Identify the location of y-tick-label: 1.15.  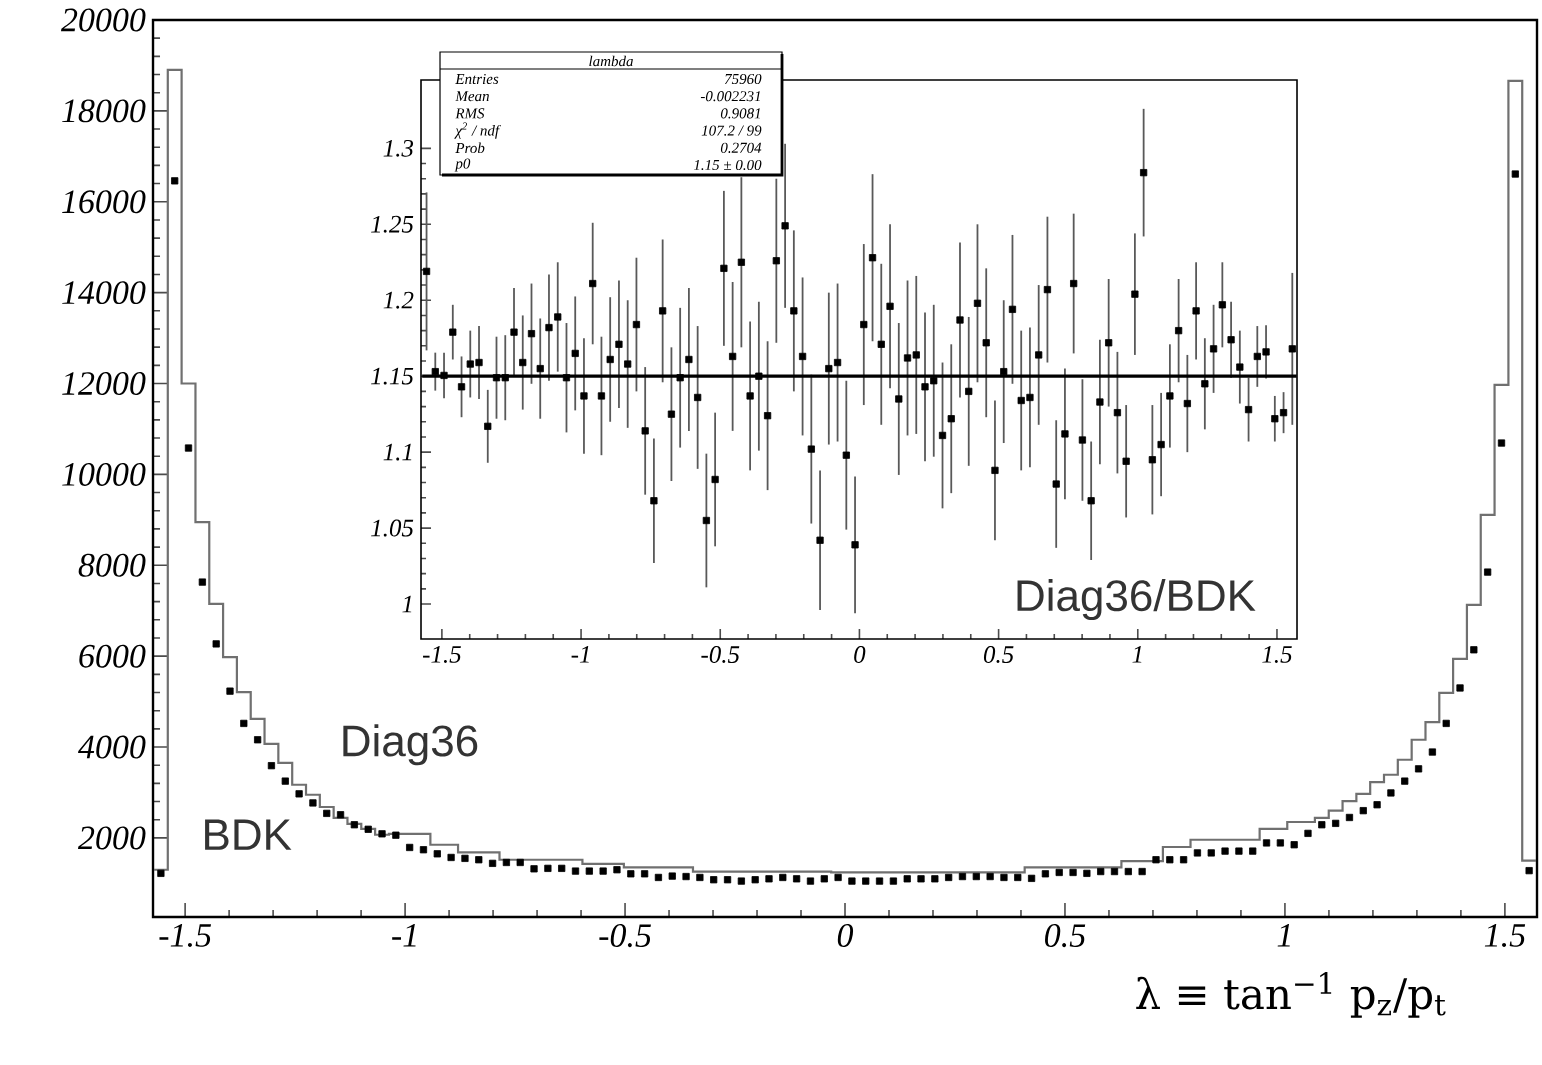
(392, 376).